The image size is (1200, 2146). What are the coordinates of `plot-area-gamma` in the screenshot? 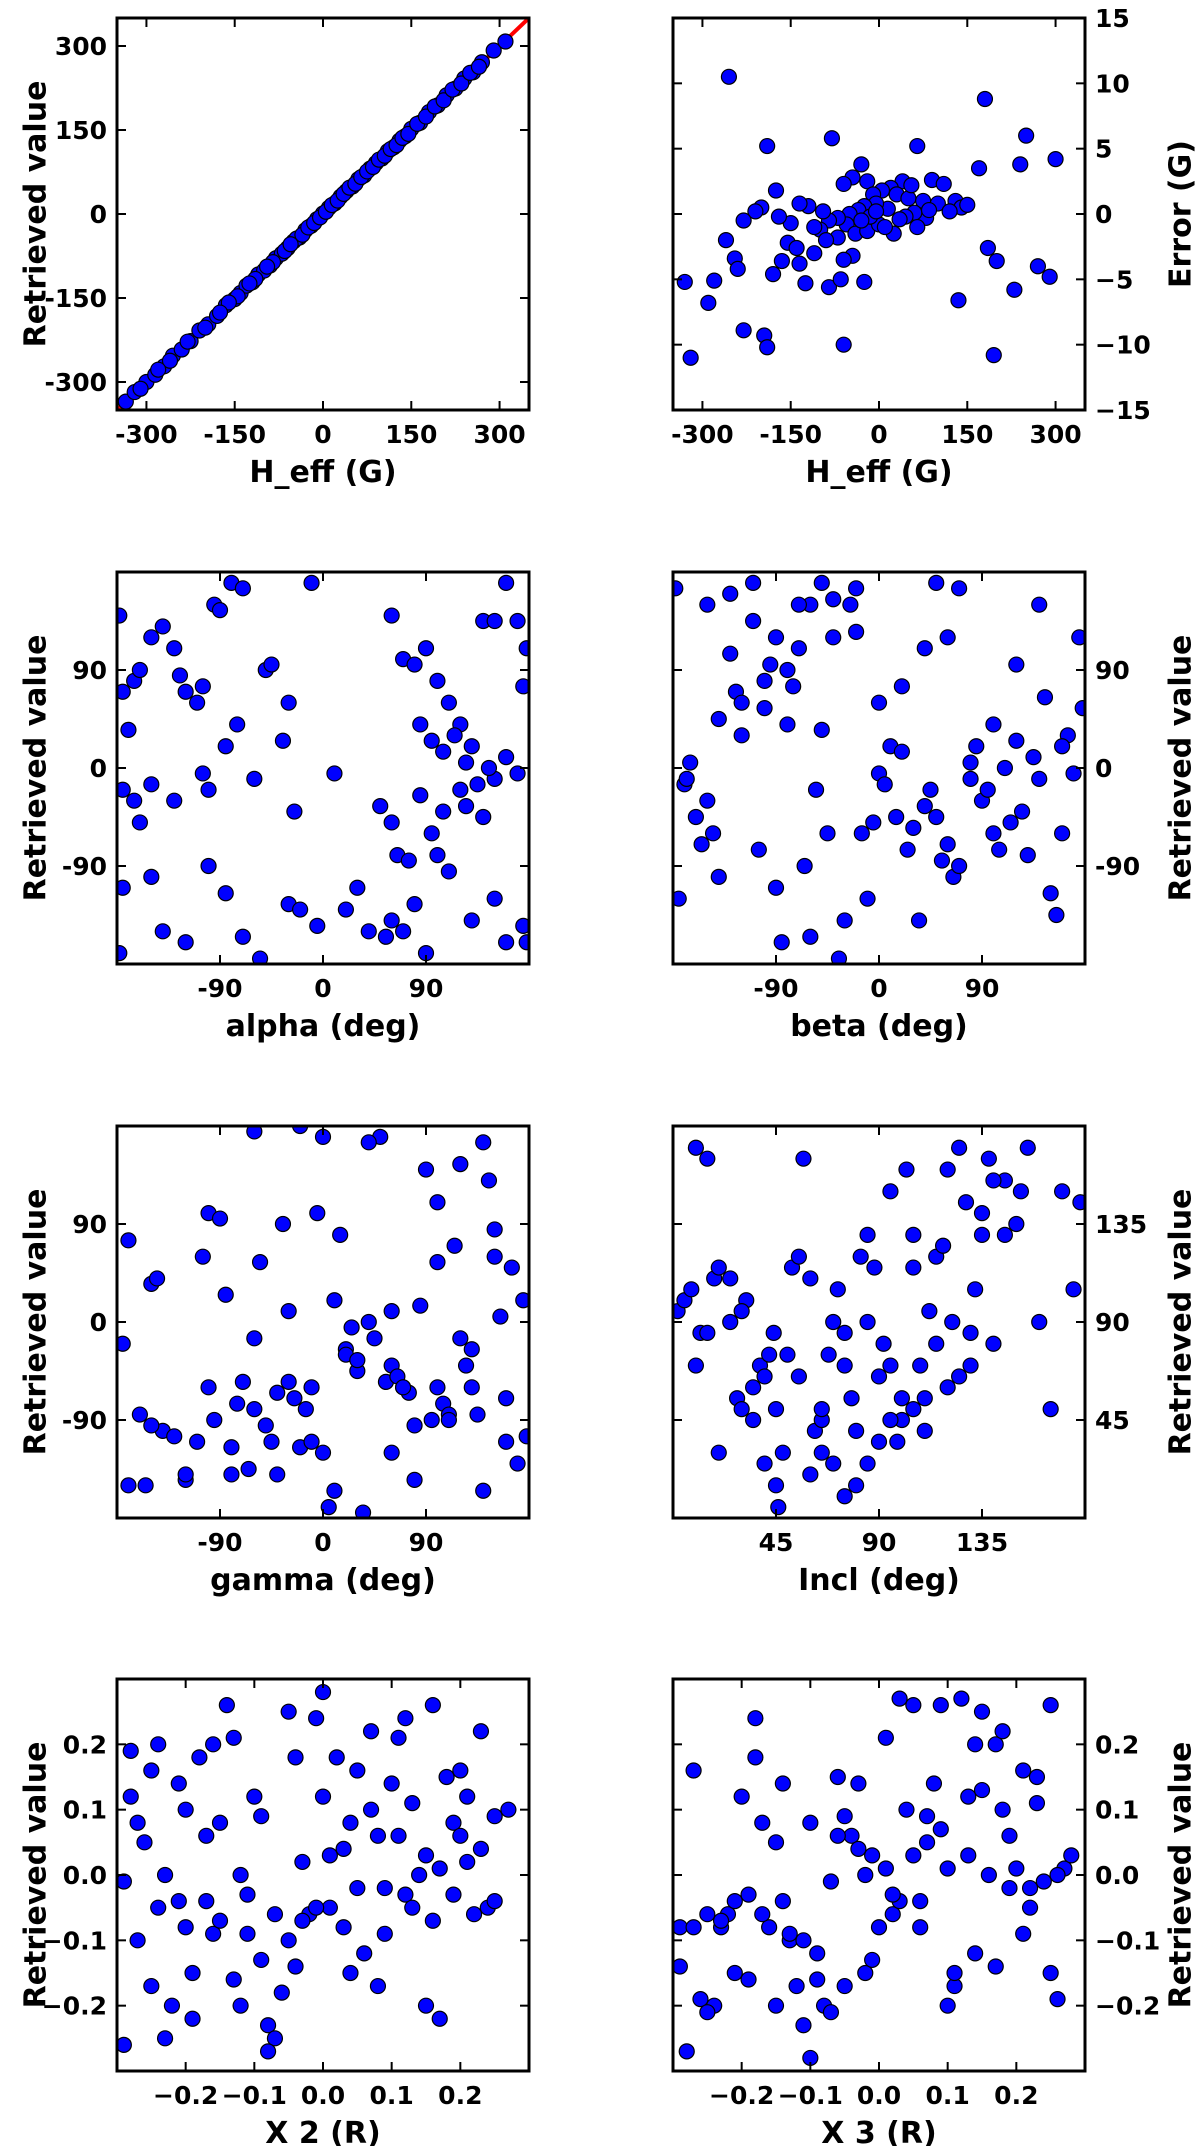 It's located at (323, 1322).